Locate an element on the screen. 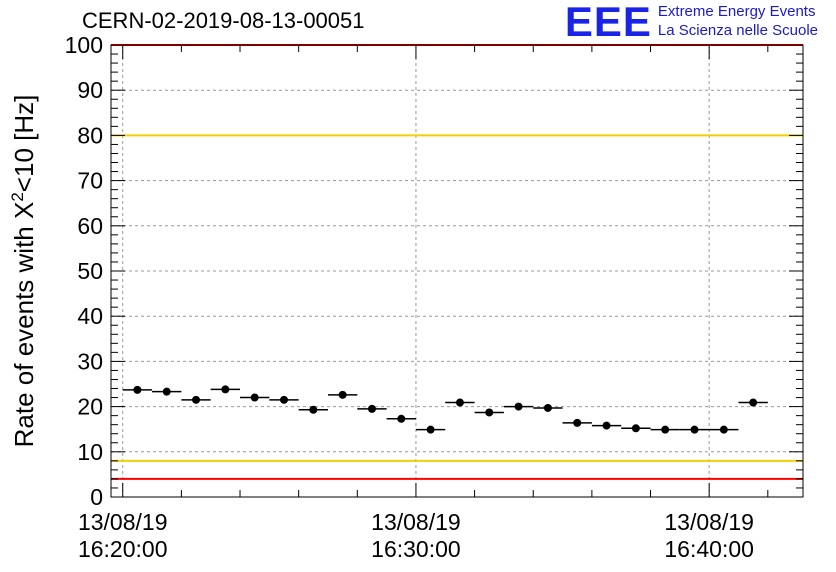  chart-title: CERN-02-2019-08-13-00051 is located at coordinates (223, 20).